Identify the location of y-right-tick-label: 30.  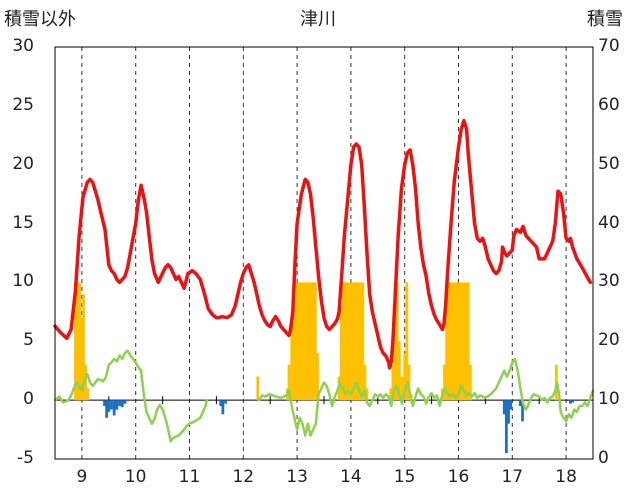
(609, 281).